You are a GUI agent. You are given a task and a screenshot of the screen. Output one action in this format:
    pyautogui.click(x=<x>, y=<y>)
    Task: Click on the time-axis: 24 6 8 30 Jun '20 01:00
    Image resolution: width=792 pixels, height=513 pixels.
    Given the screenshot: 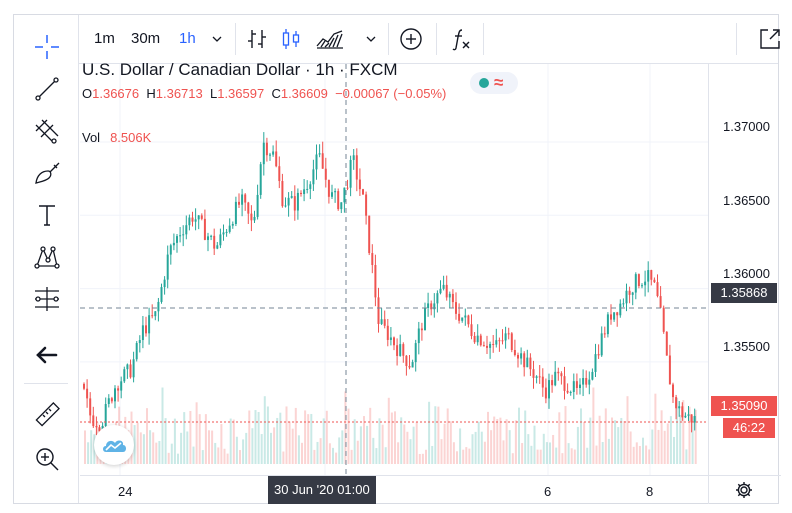 What is the action you would take?
    pyautogui.click(x=394, y=489)
    